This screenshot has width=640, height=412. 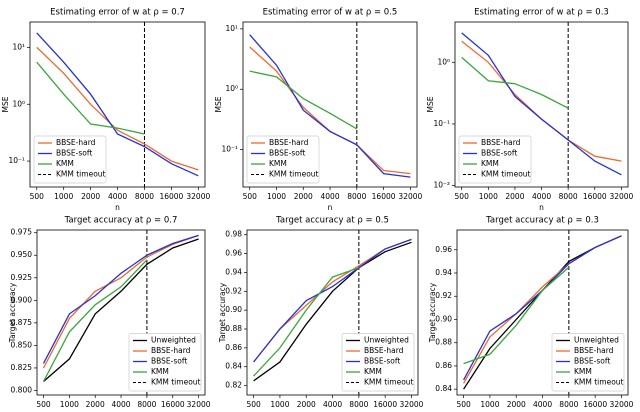 What do you see at coordinates (22, 277) in the screenshot?
I see `y-tick-label: 0.925` at bounding box center [22, 277].